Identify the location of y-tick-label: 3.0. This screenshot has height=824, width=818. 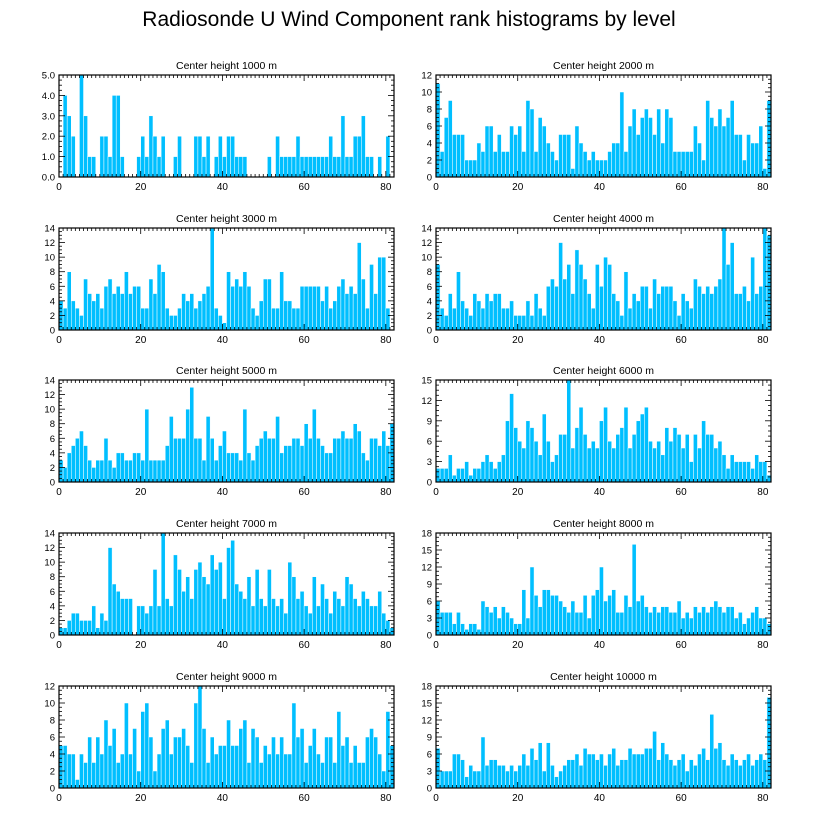
(48, 116).